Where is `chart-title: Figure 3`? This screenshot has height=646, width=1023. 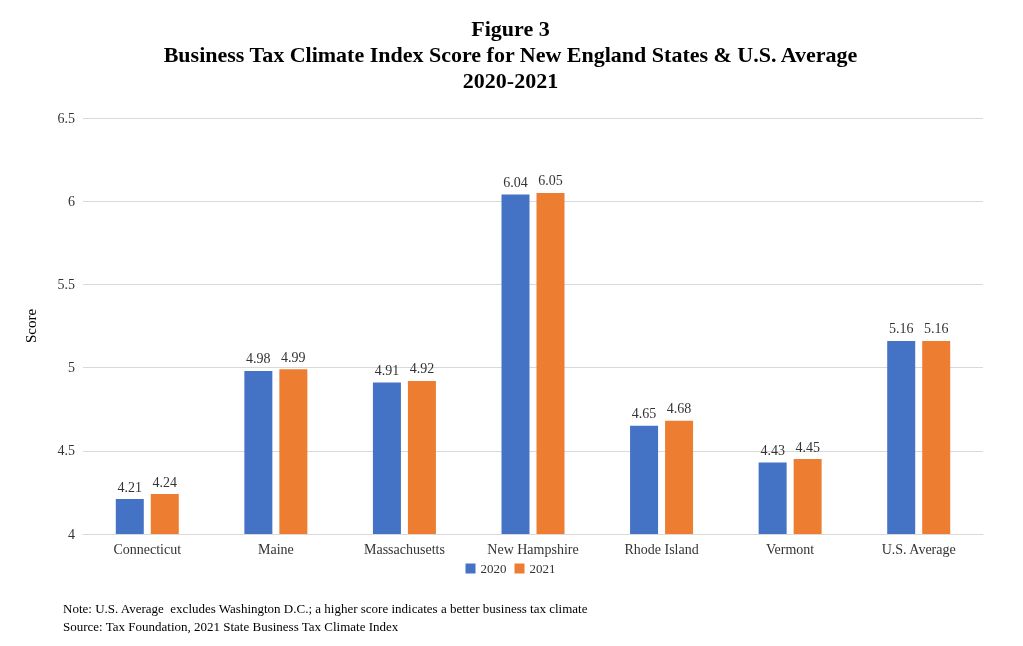
chart-title: Figure 3 is located at coordinates (510, 28).